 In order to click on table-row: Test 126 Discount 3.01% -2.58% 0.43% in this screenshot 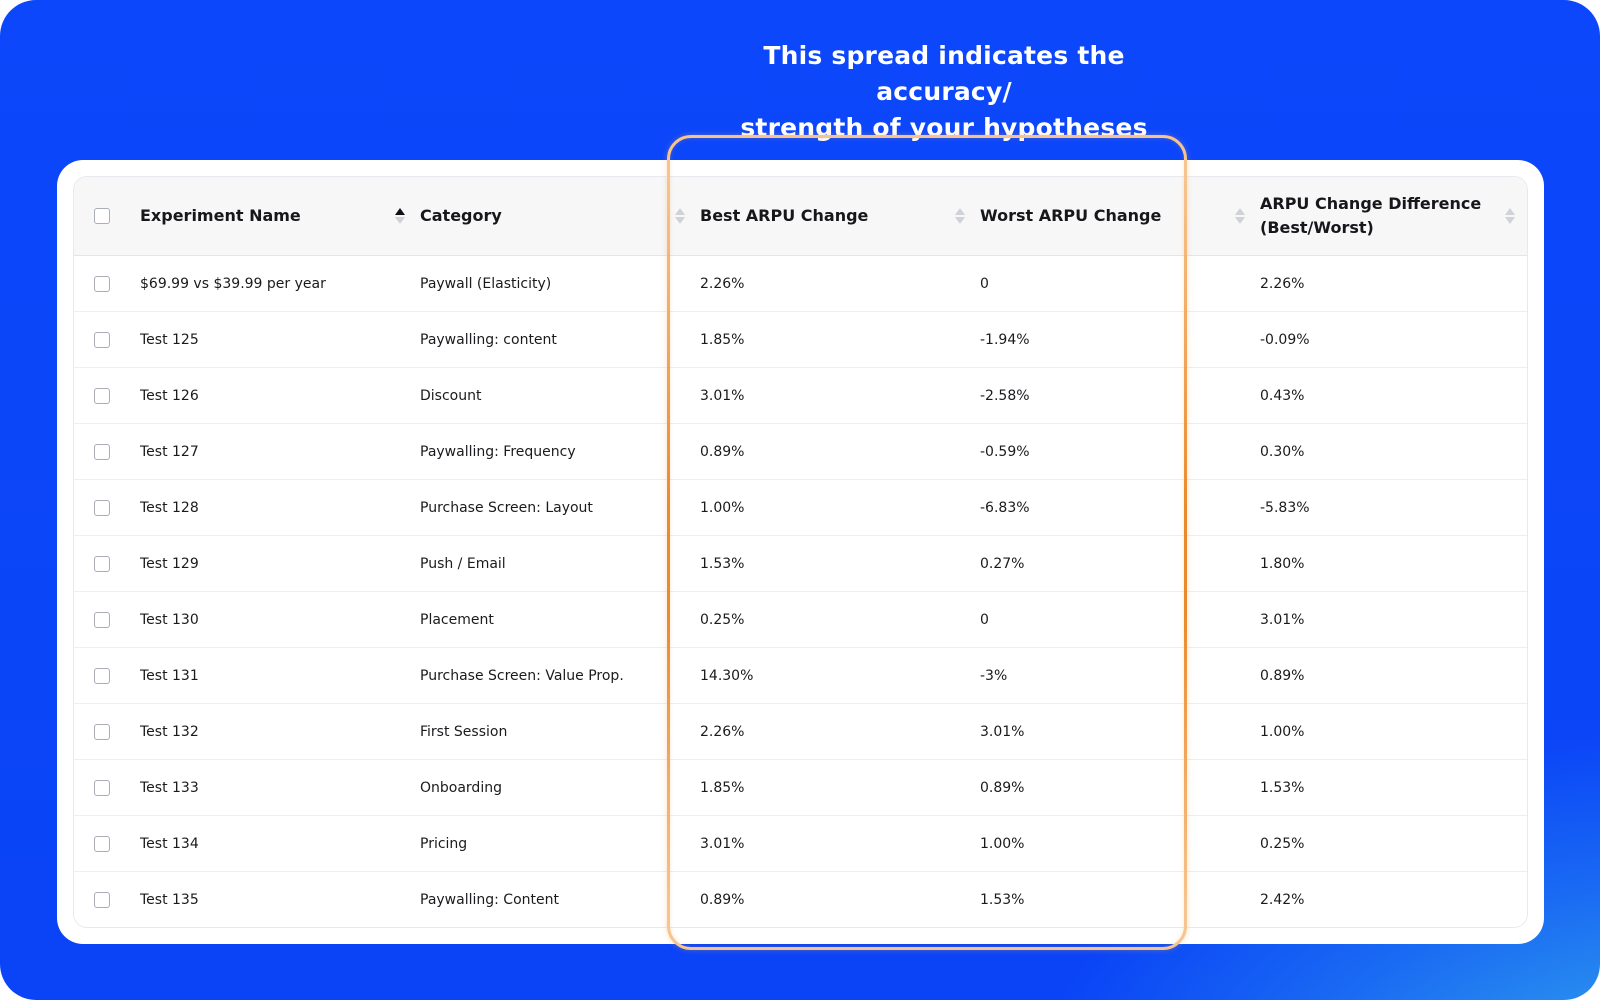, I will do `click(800, 396)`.